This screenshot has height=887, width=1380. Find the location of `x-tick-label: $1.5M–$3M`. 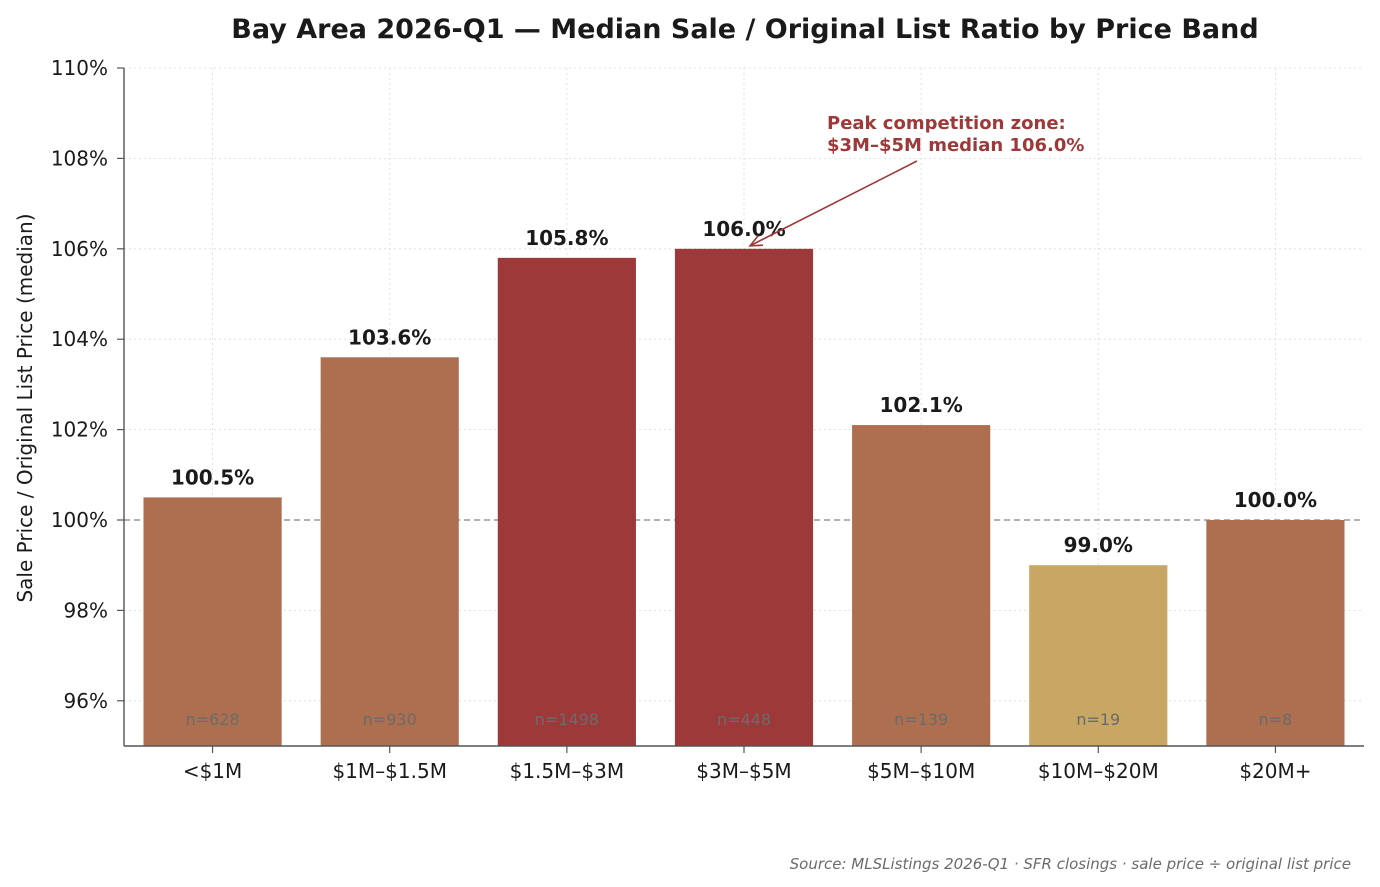

x-tick-label: $1.5M–$3M is located at coordinates (567, 771).